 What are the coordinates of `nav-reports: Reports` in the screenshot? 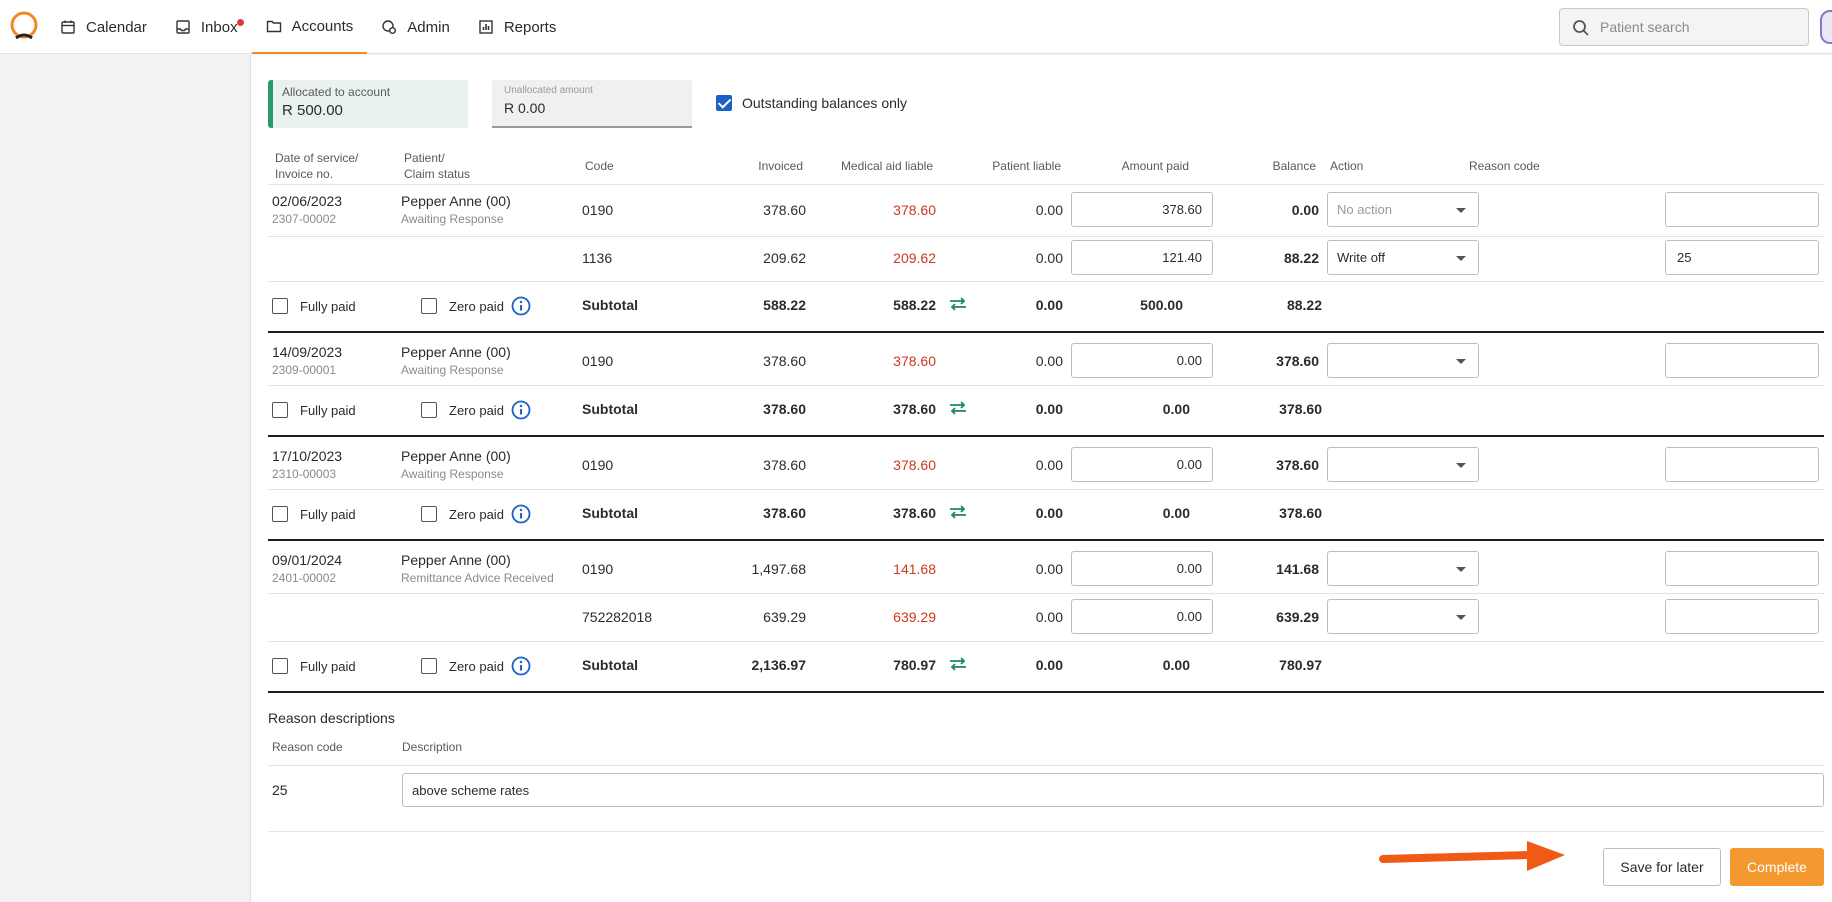 It's located at (517, 27).